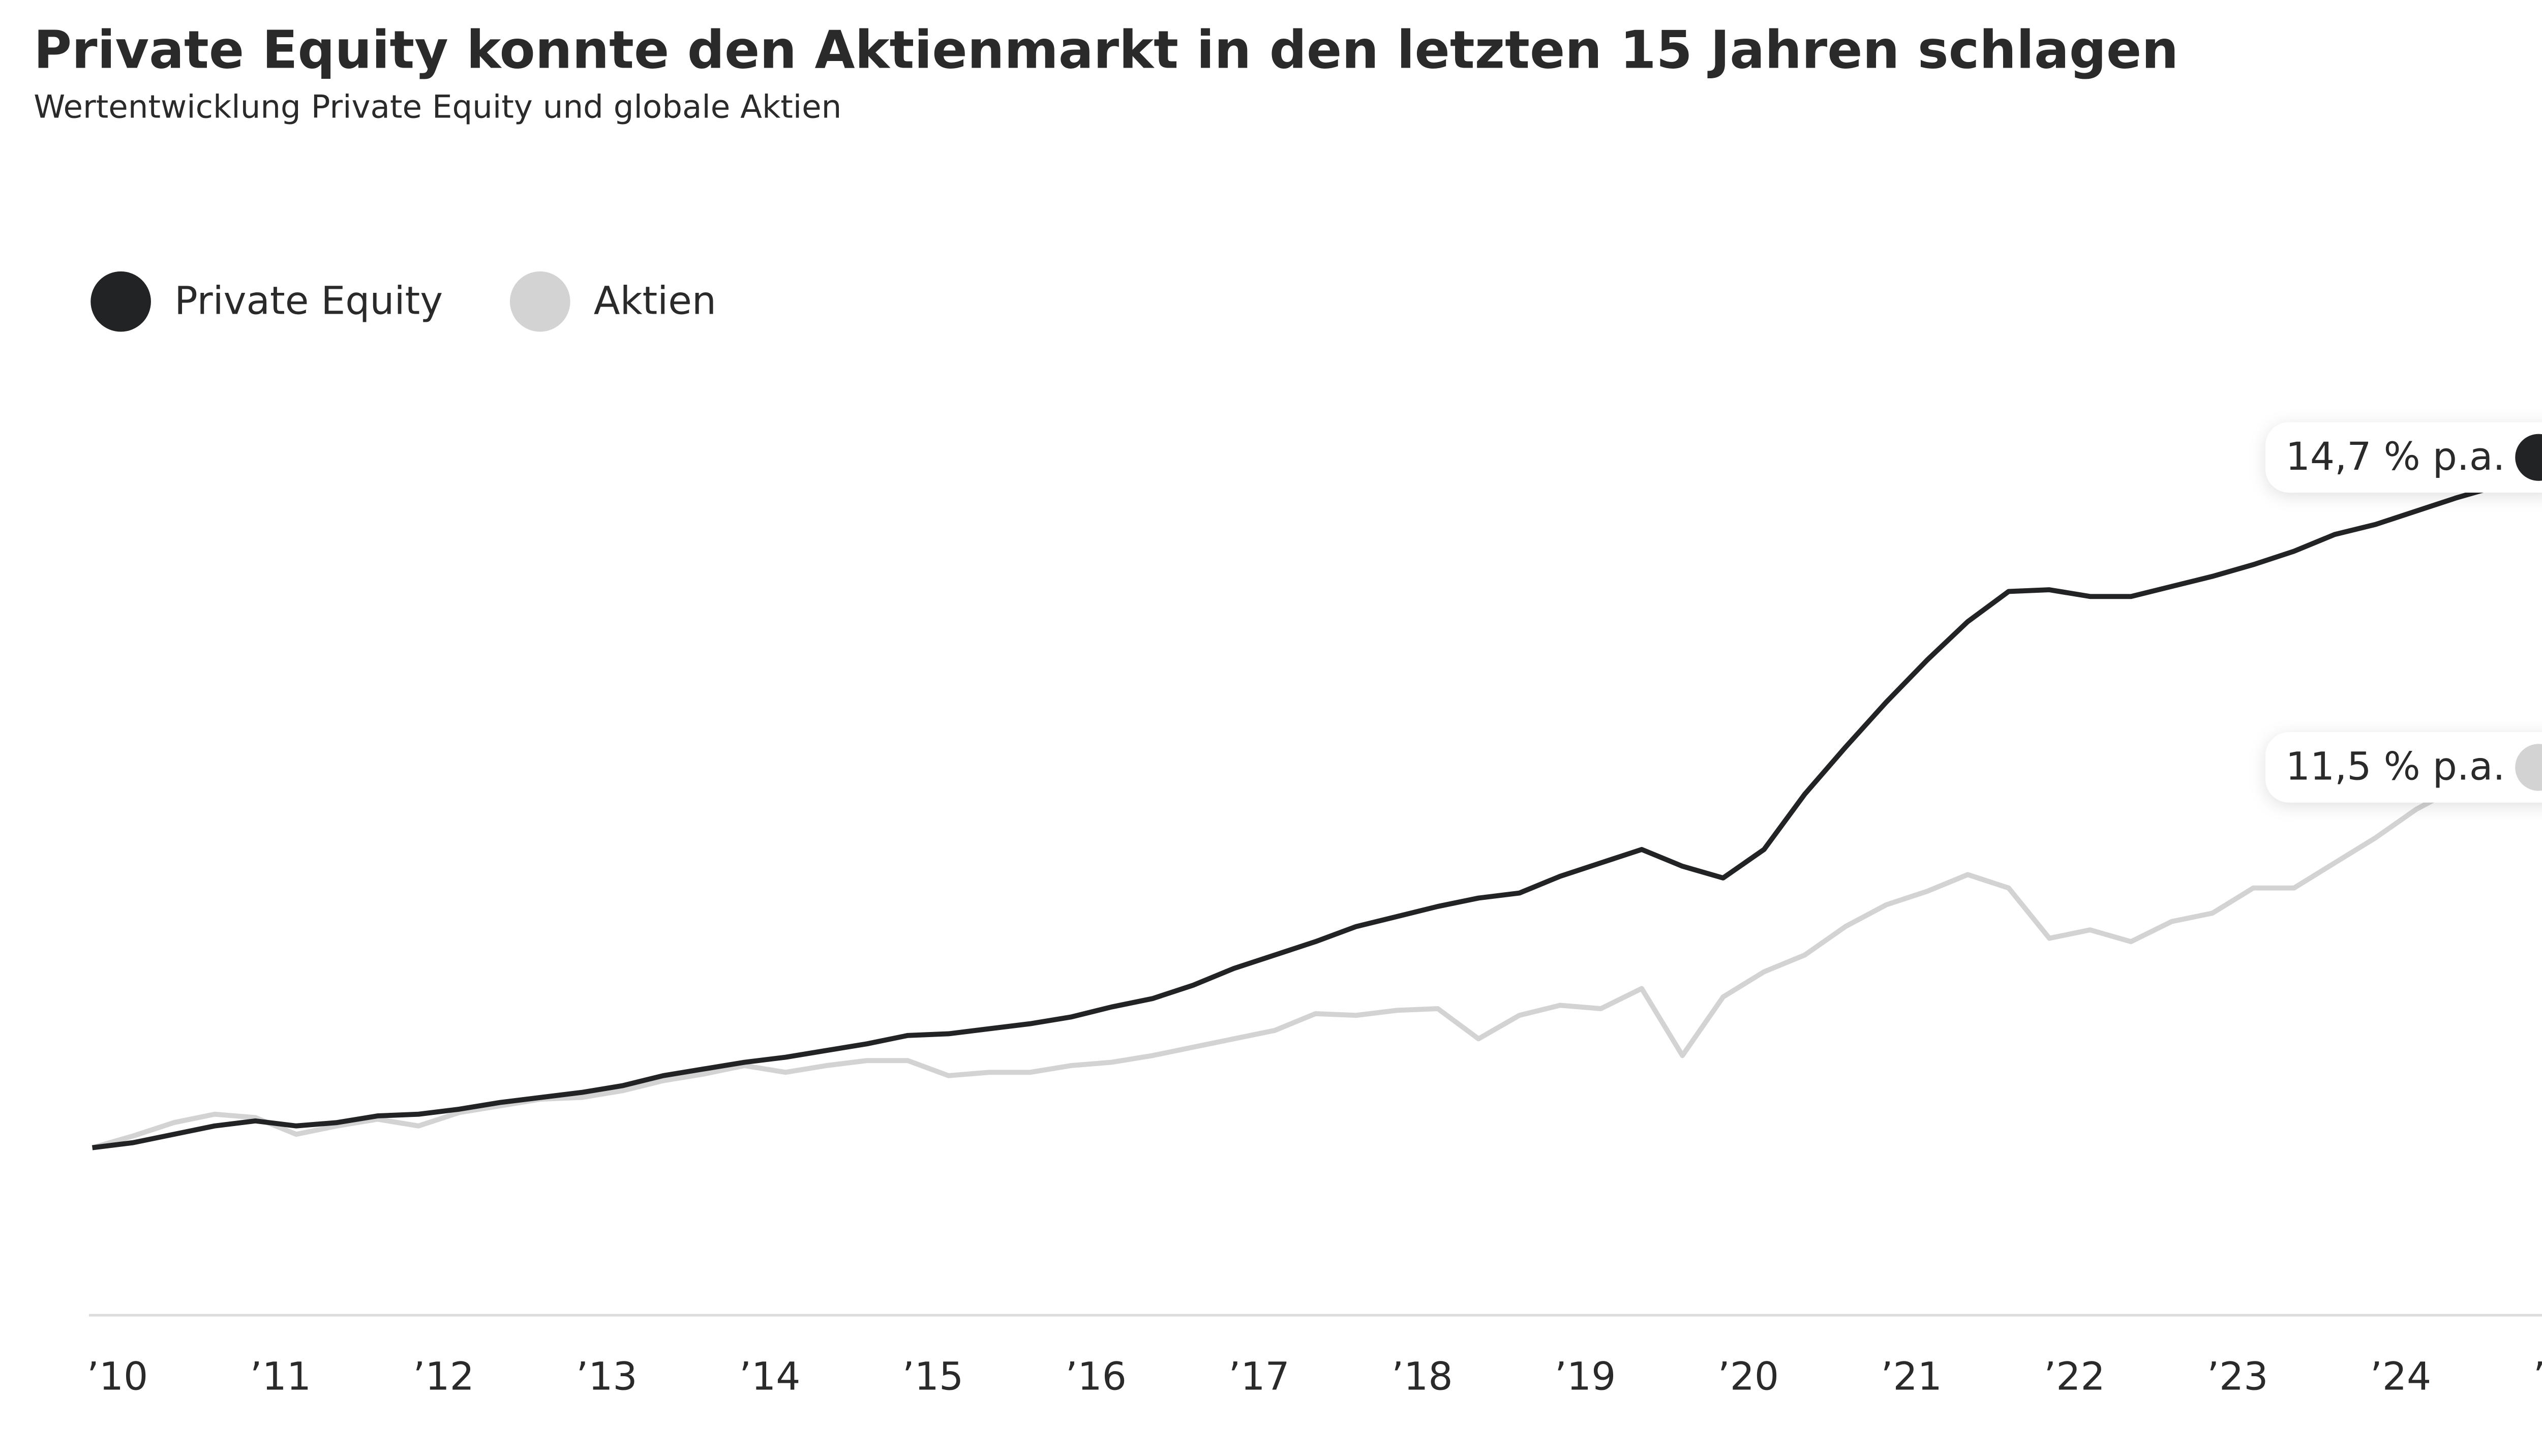  I want to click on x-tick-label: ’12, so click(443, 1376).